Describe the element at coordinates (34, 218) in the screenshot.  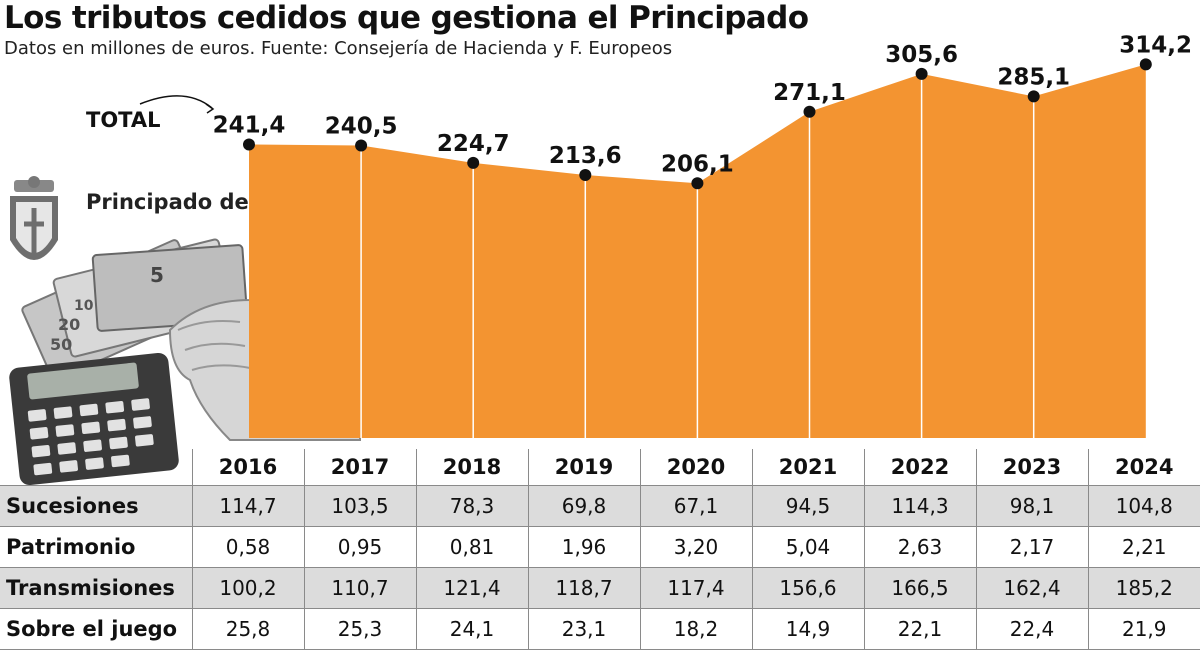
I see `asturias-shield-icon` at that location.